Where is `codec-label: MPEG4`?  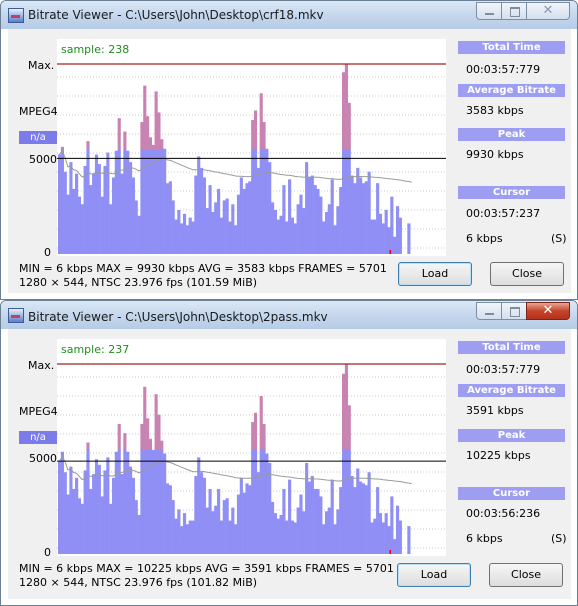 codec-label: MPEG4 is located at coordinates (38, 411).